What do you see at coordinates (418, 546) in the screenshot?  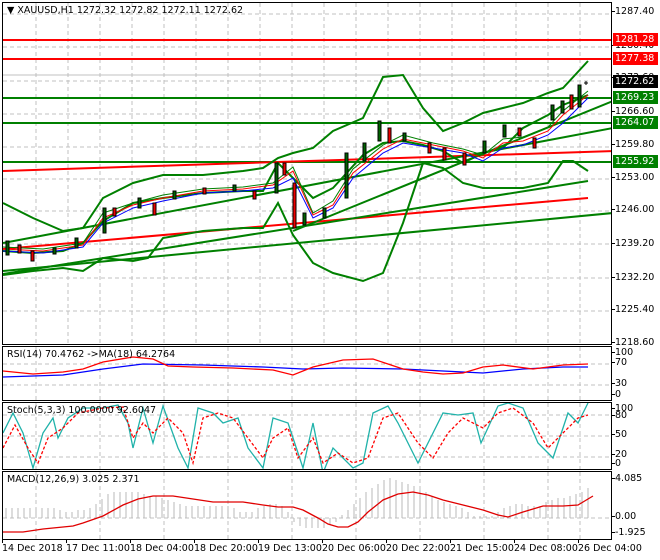 I see `time-tick: 20 Dec 22:00` at bounding box center [418, 546].